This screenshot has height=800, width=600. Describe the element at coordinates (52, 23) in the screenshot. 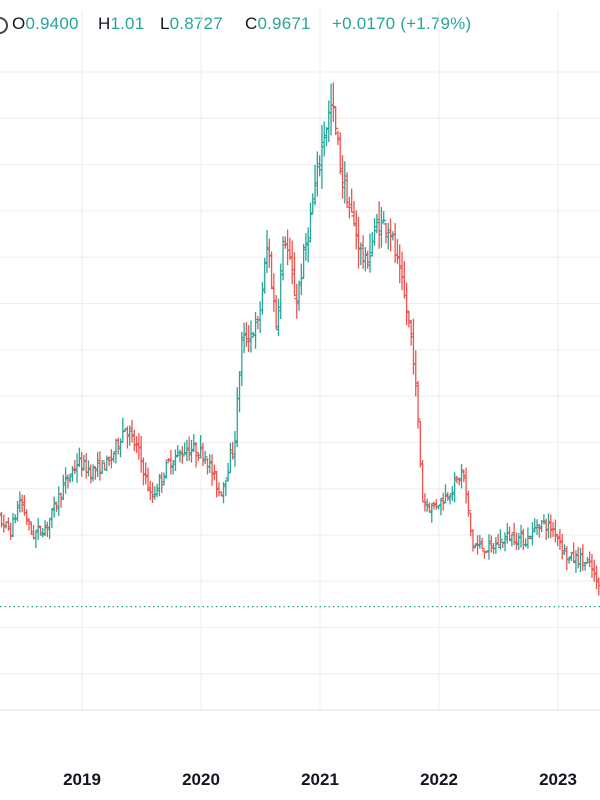

I see `open-value: 0.9400` at that location.